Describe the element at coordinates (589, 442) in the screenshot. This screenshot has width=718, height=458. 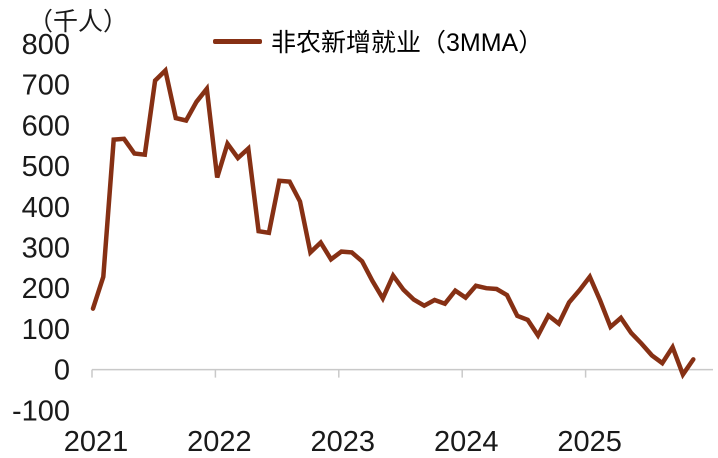
I see `x-tick-label: 2025` at that location.